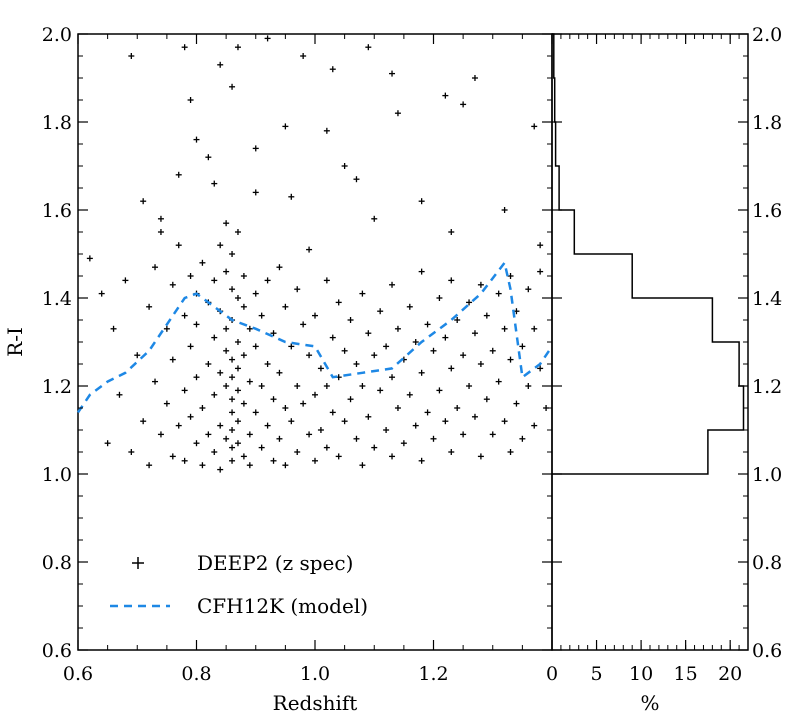 The image size is (789, 726). I want to click on y-tick-label: 1.2, so click(57, 387).